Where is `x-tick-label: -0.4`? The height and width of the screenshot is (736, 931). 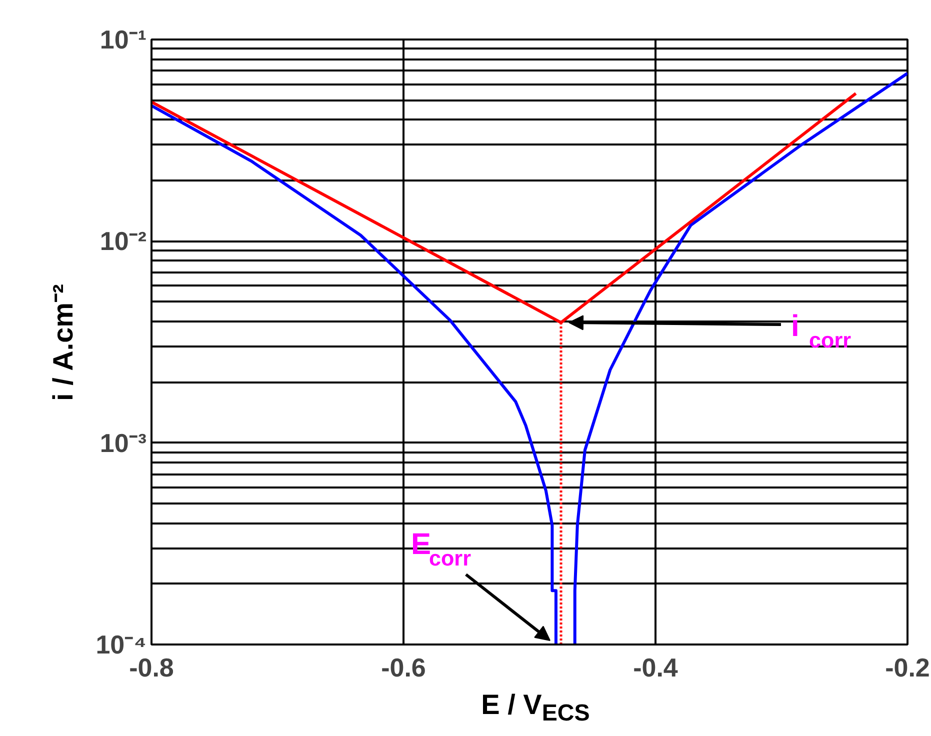
x-tick-label: -0.4 is located at coordinates (655, 667).